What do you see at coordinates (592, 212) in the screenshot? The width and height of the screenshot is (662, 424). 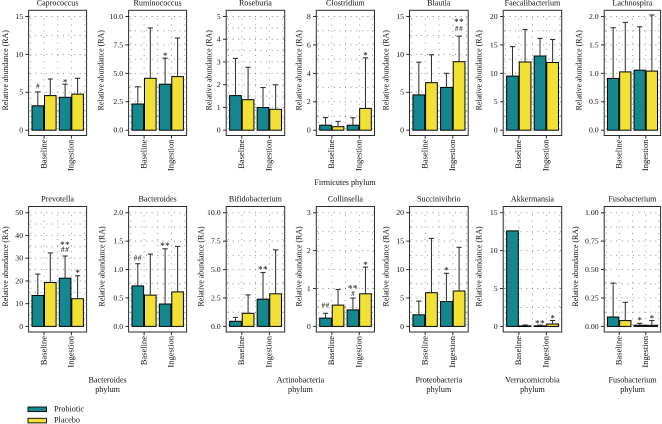 I see `svg-text: 1.00` at bounding box center [592, 212].